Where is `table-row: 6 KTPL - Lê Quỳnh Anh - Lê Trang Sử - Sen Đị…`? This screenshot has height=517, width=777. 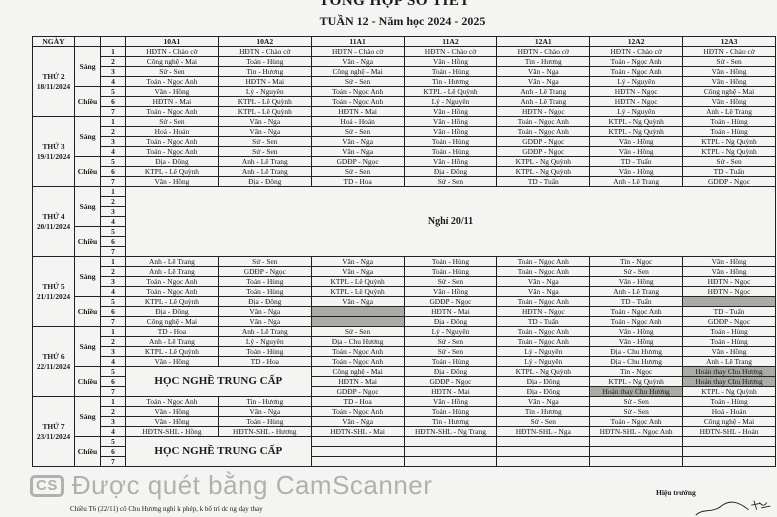
table-row: 6 KTPL - Lê Quỳnh Anh - Lê Trang Sử - Sen Đị… is located at coordinates (404, 171).